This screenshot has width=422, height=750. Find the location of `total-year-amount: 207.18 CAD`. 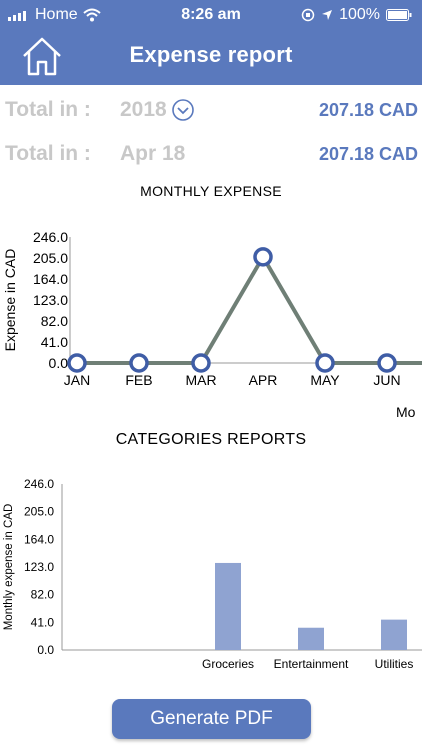

total-year-amount: 207.18 CAD is located at coordinates (368, 110).